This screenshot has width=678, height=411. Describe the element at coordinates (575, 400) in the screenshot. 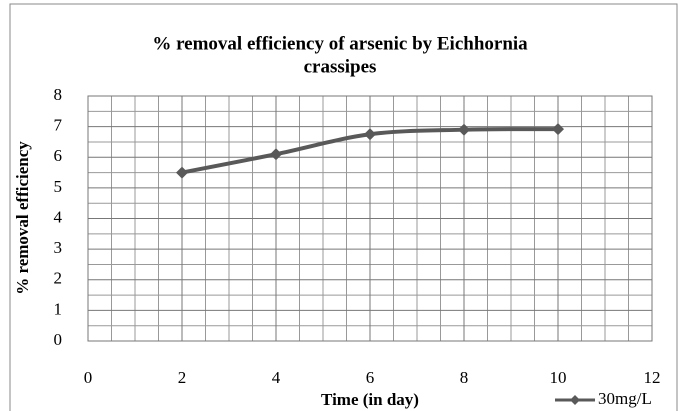

I see `legend-marker` at that location.